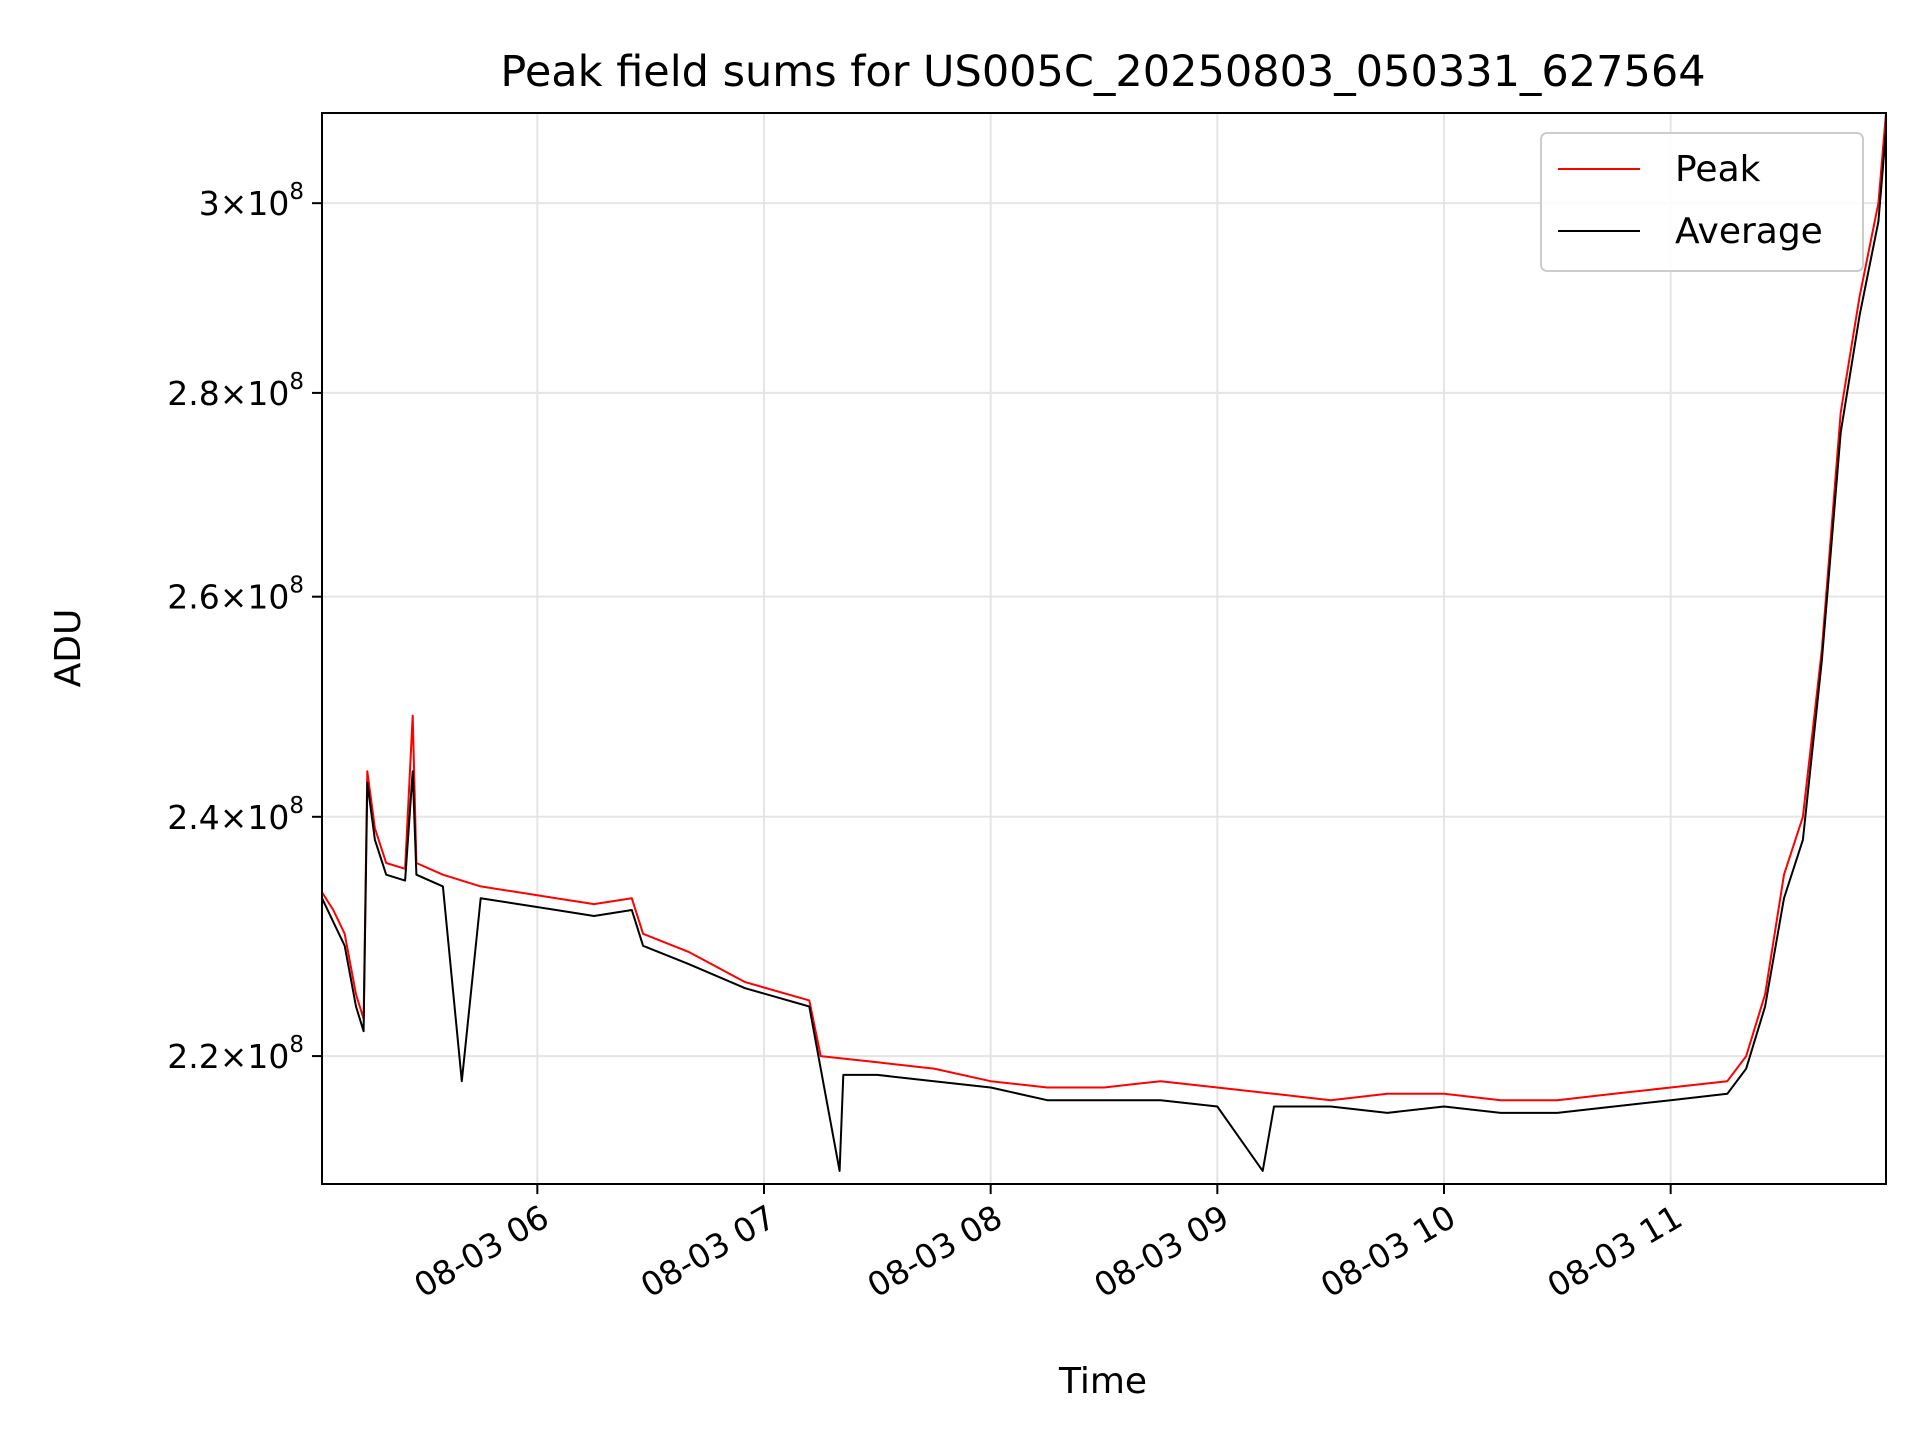 Image resolution: width=1920 pixels, height=1440 pixels. What do you see at coordinates (251, 201) in the screenshot?
I see `y-tick-label: 3×108` at bounding box center [251, 201].